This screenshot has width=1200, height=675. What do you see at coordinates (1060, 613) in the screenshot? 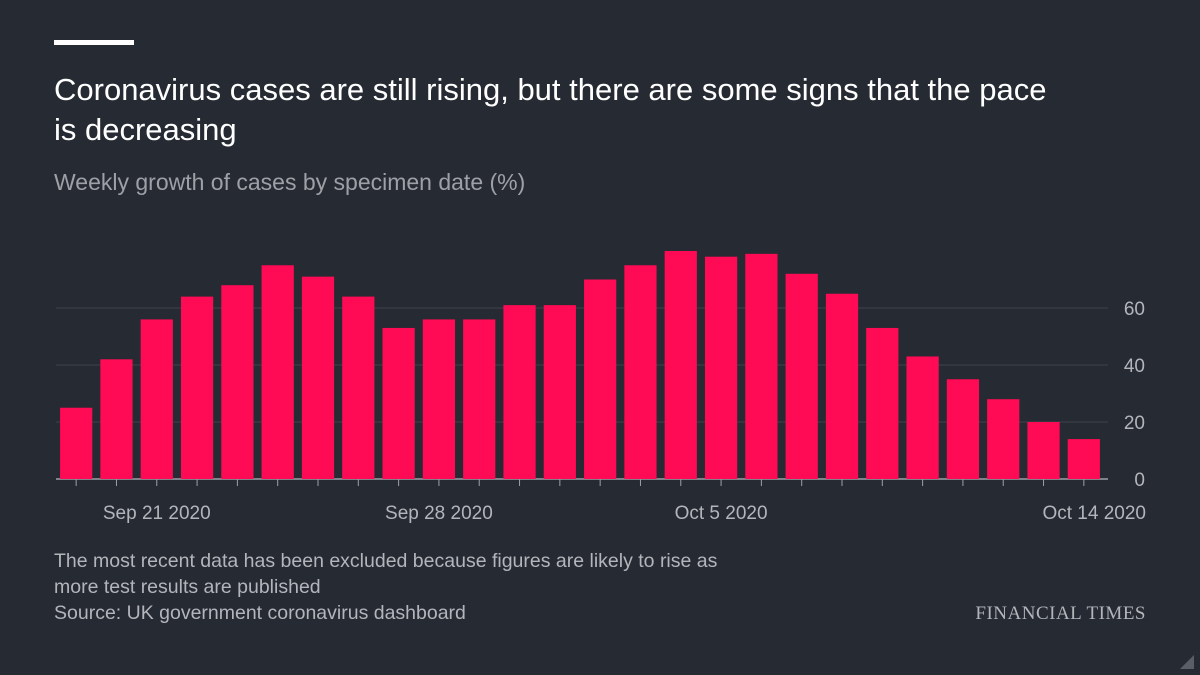
I see `ft-logo: FINANCIAL TIMES` at bounding box center [1060, 613].